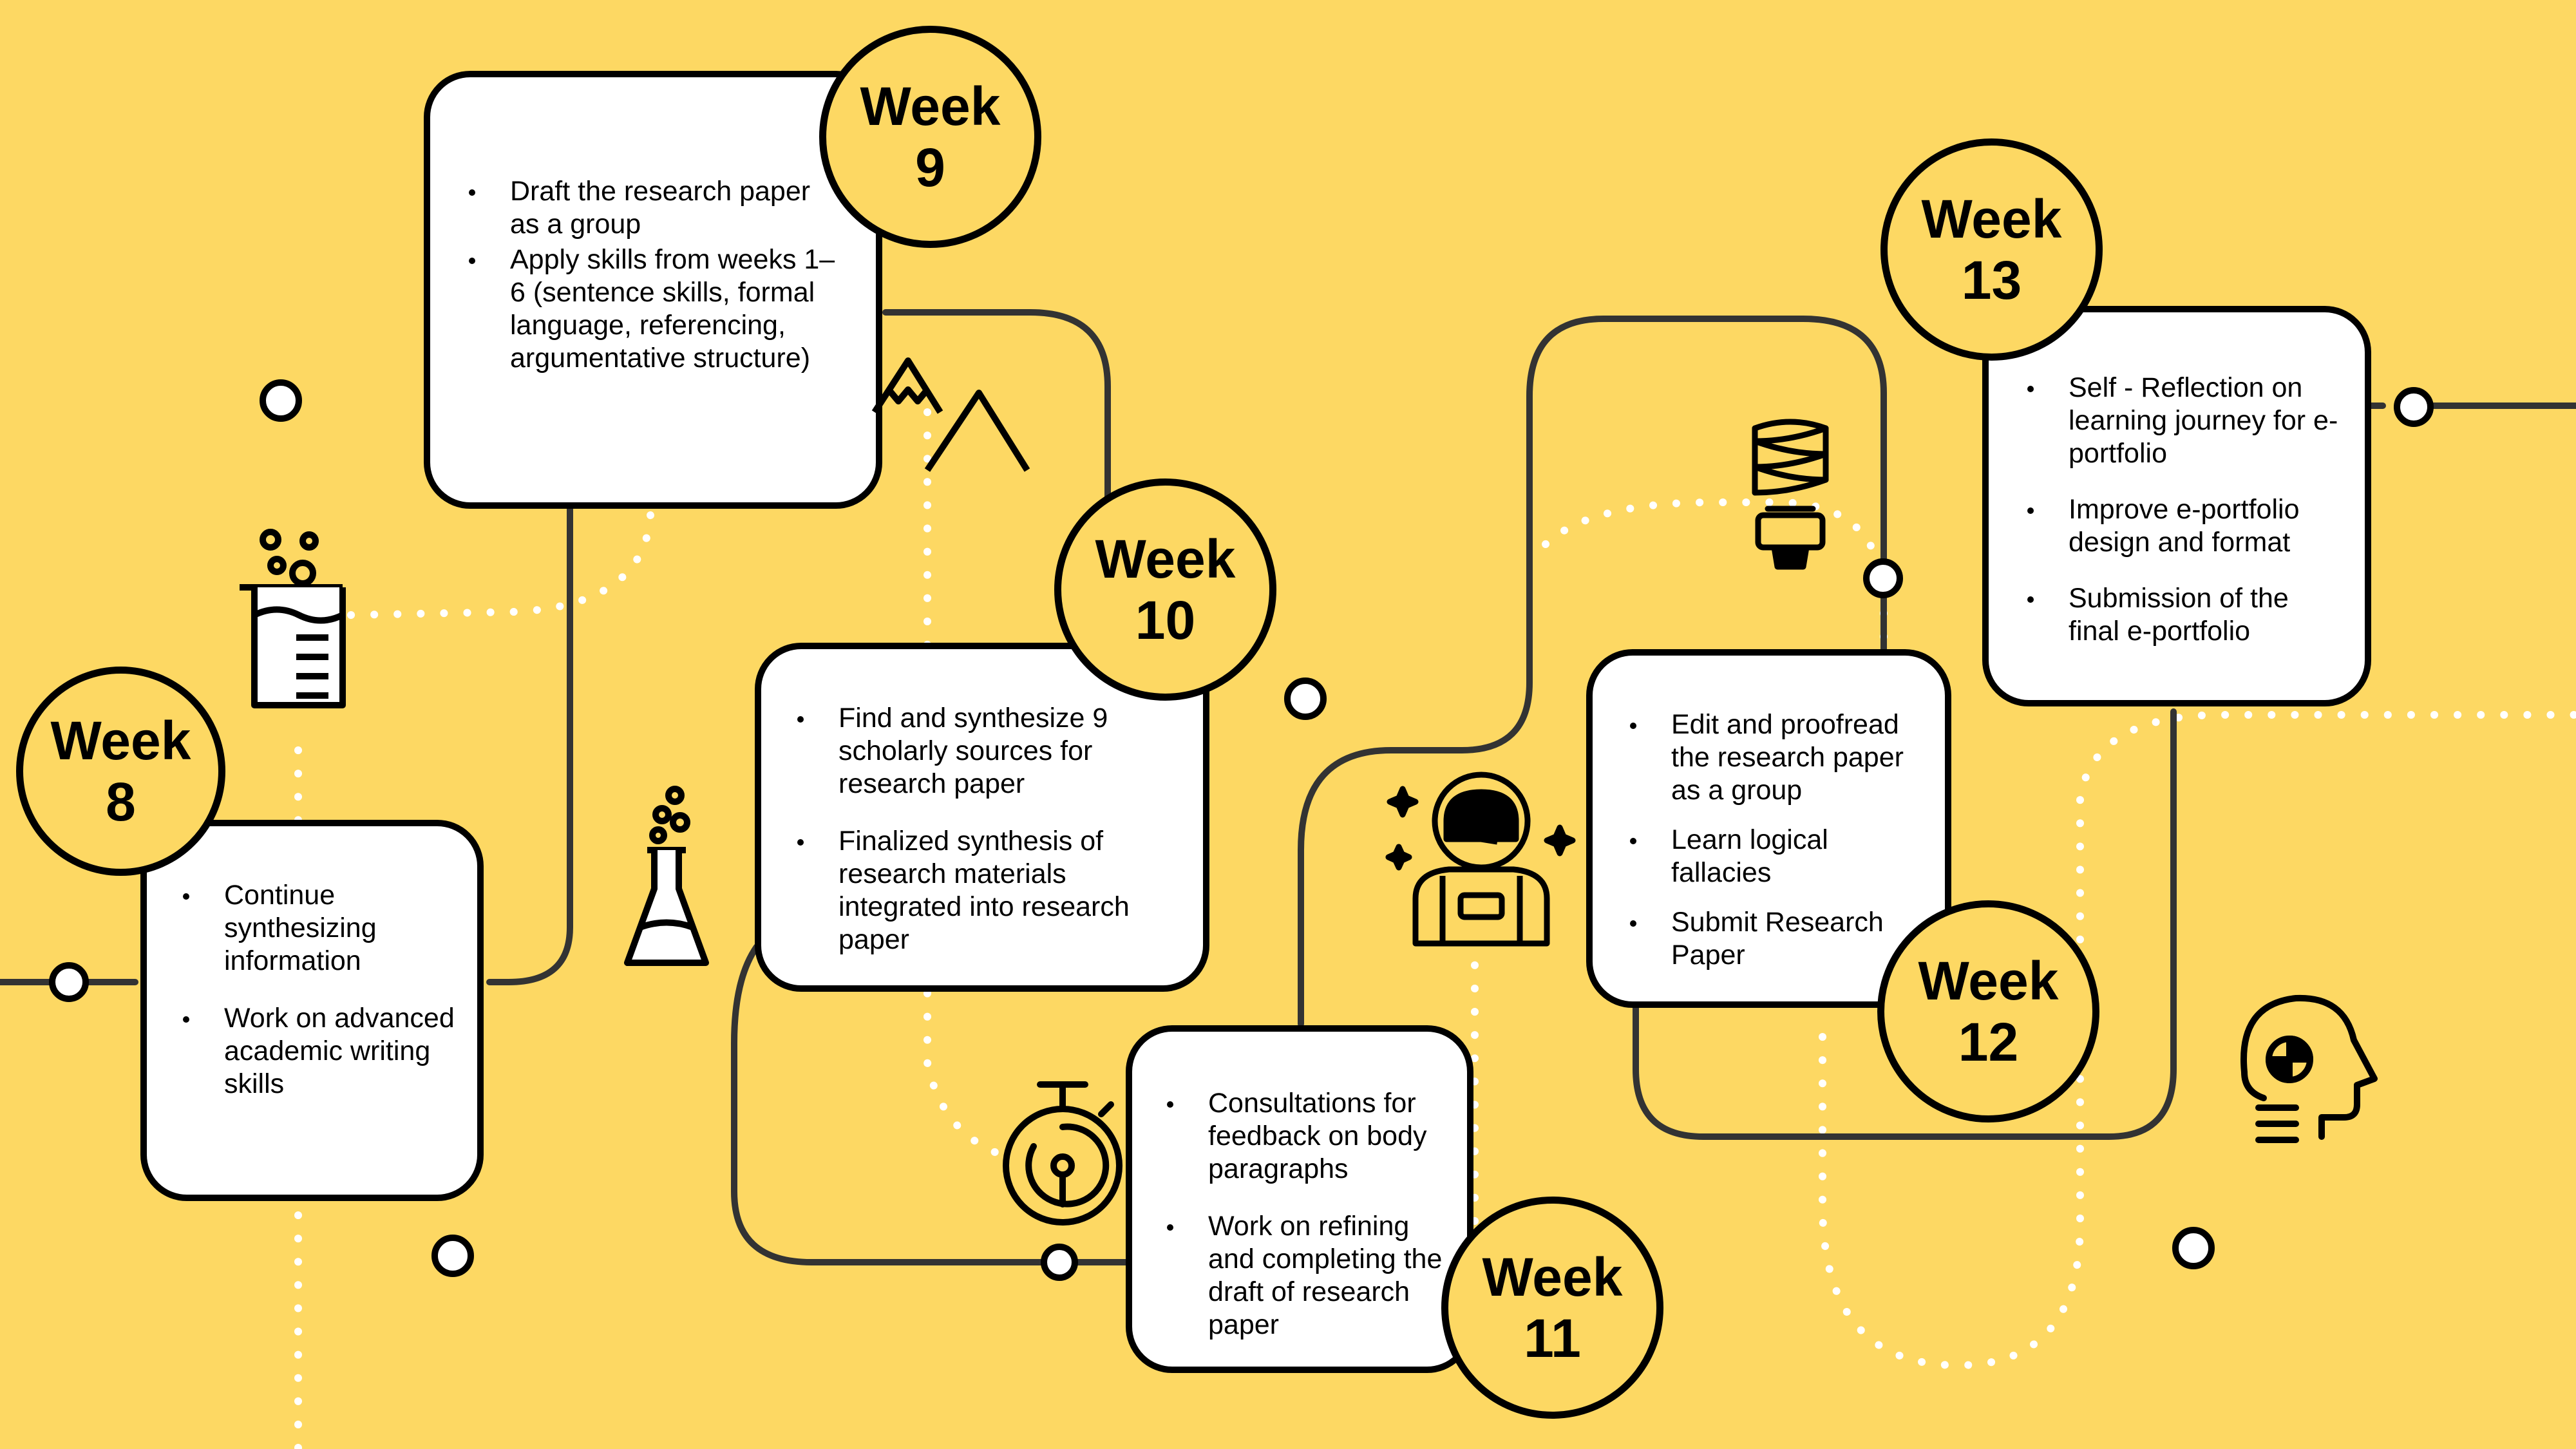 This screenshot has height=1449, width=2576. I want to click on flask-icon, so click(666, 876).